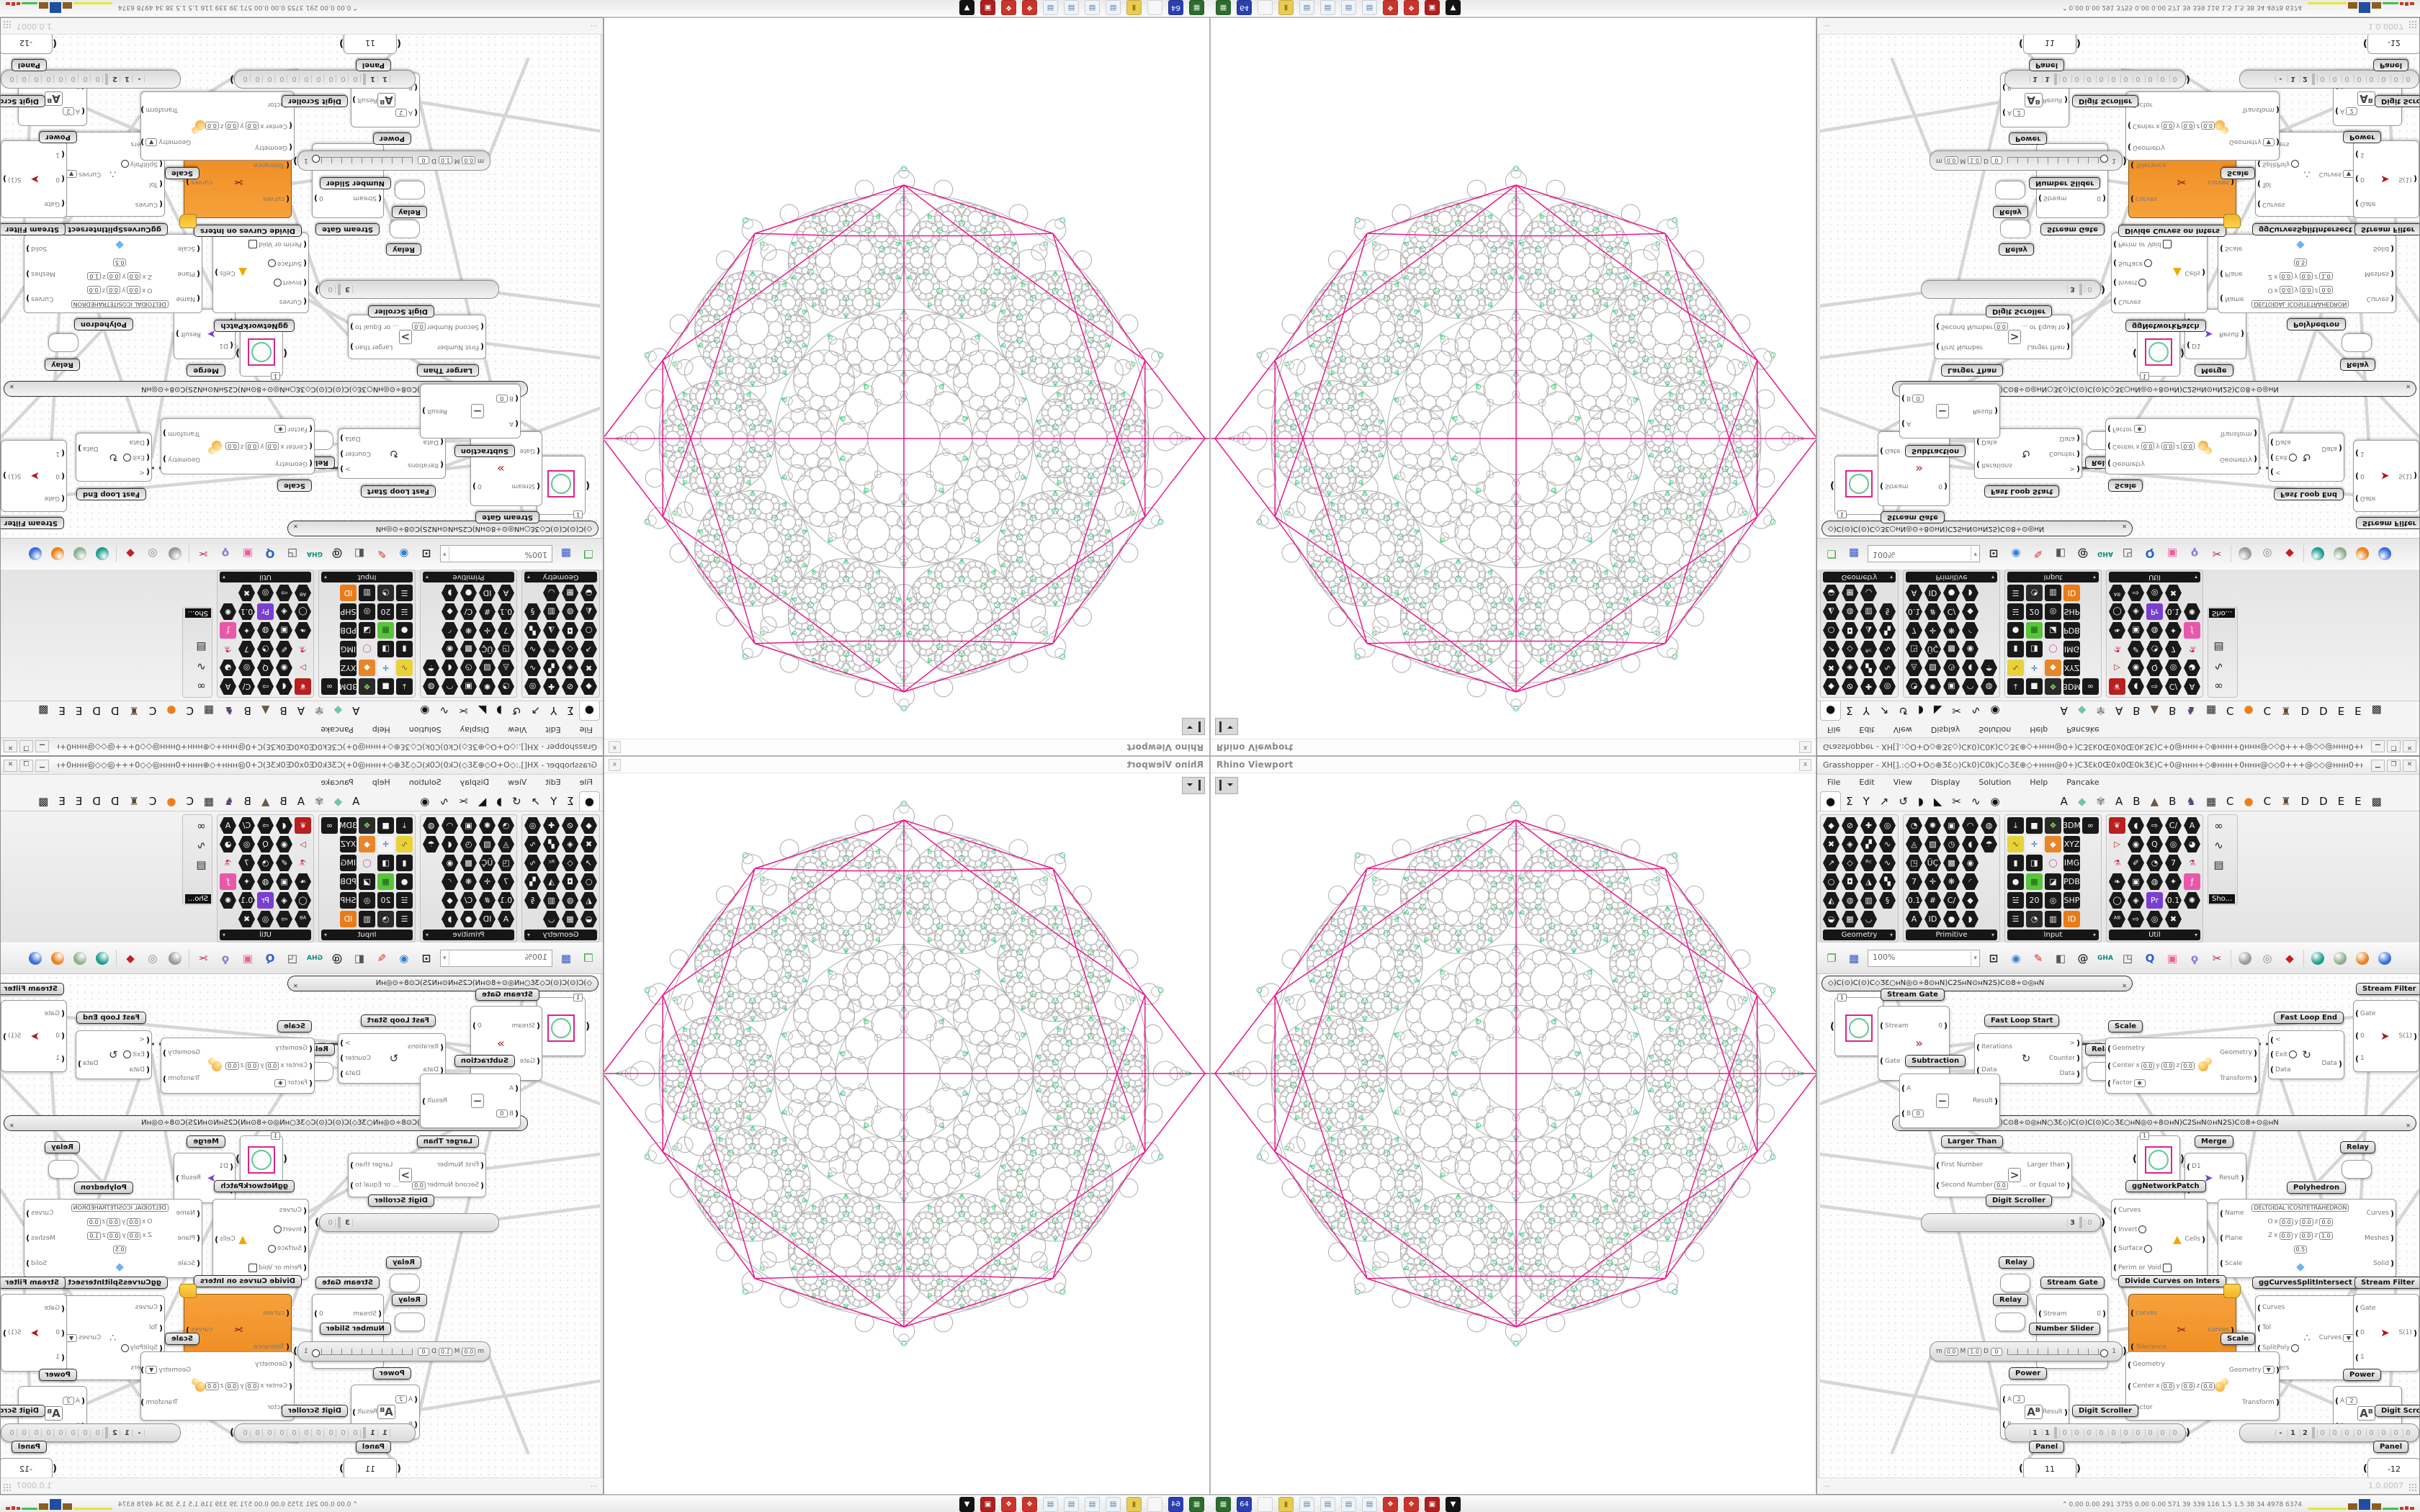 The height and width of the screenshot is (1512, 2420). I want to click on tab-addon-9: C, so click(2230, 710).